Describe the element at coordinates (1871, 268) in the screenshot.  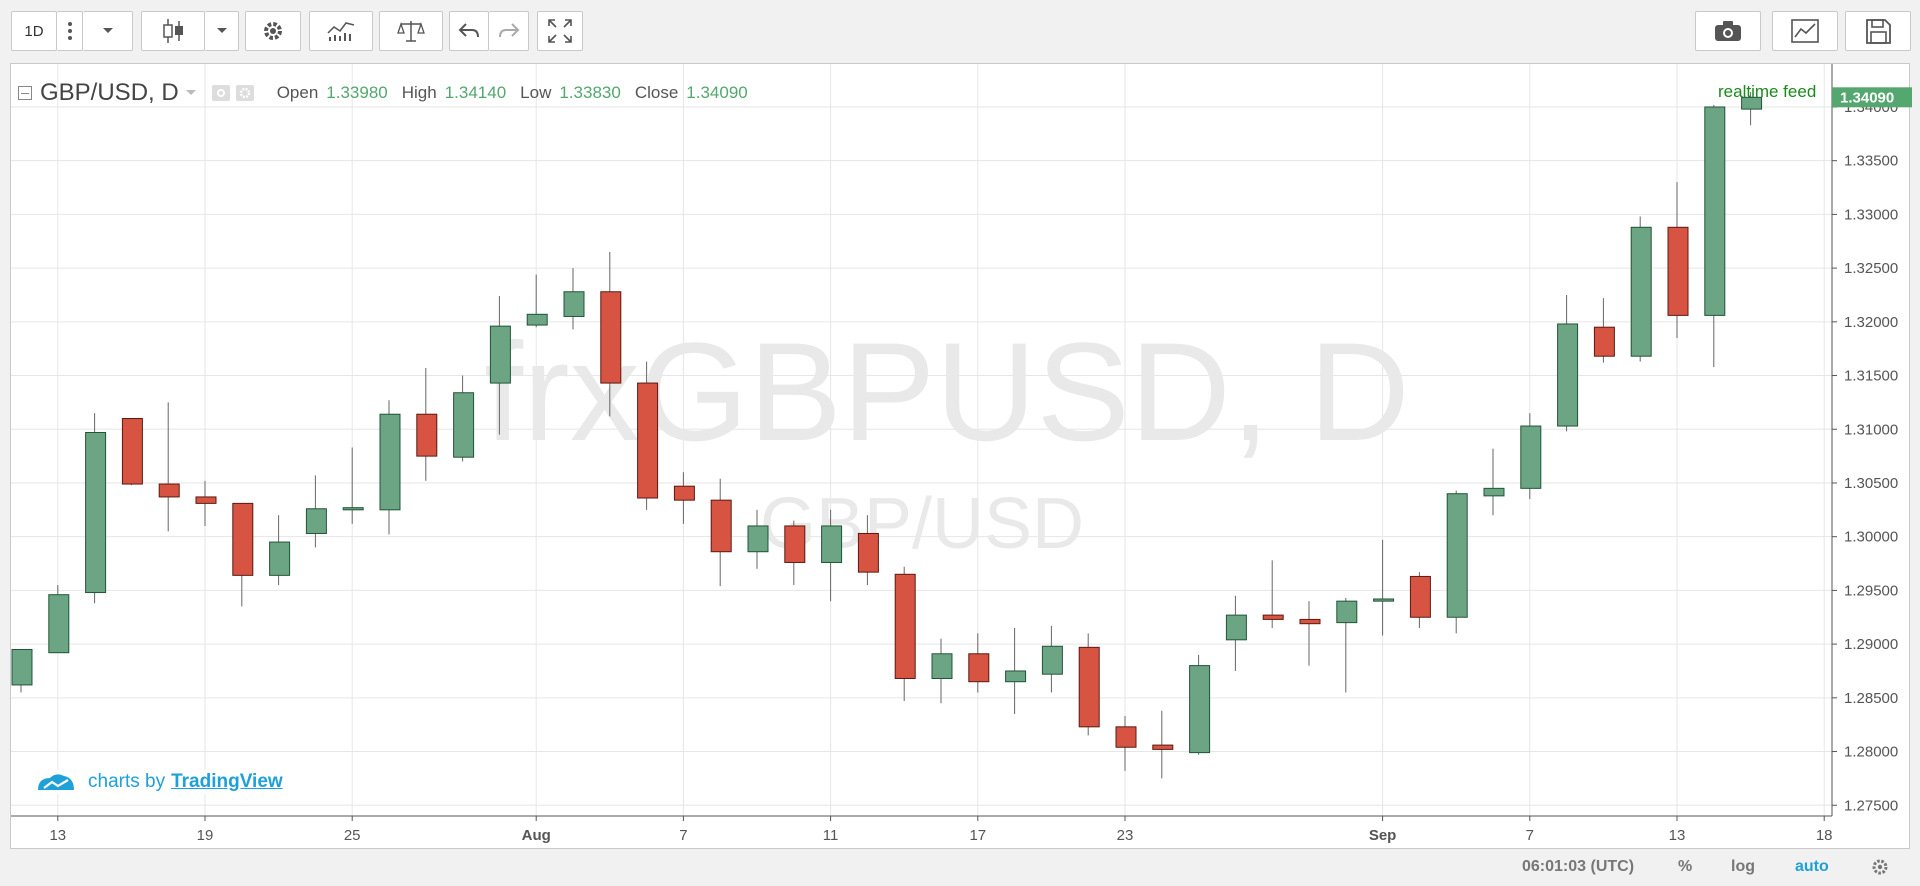
I see `y-tick-label: 1.32500` at that location.